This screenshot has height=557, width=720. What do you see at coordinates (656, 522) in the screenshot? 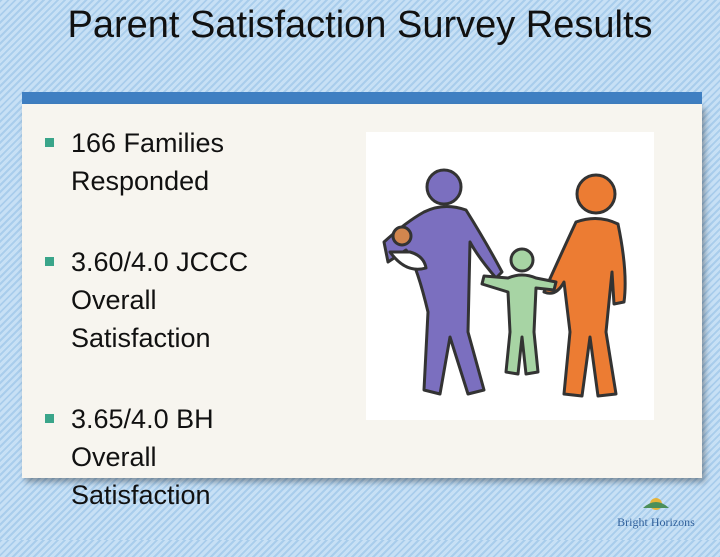
I see `logo-text: Bright Horizons` at bounding box center [656, 522].